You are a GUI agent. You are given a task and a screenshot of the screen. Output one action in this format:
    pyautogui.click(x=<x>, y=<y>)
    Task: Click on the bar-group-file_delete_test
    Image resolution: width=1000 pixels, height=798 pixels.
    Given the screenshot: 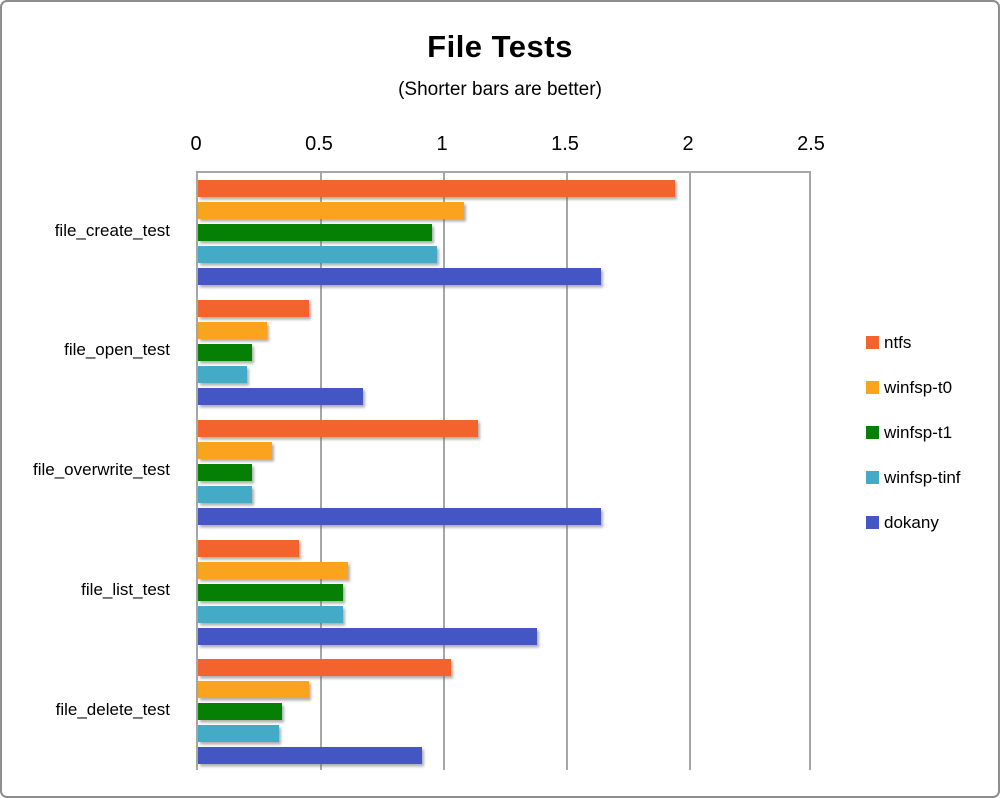 What is the action you would take?
    pyautogui.click(x=503, y=711)
    